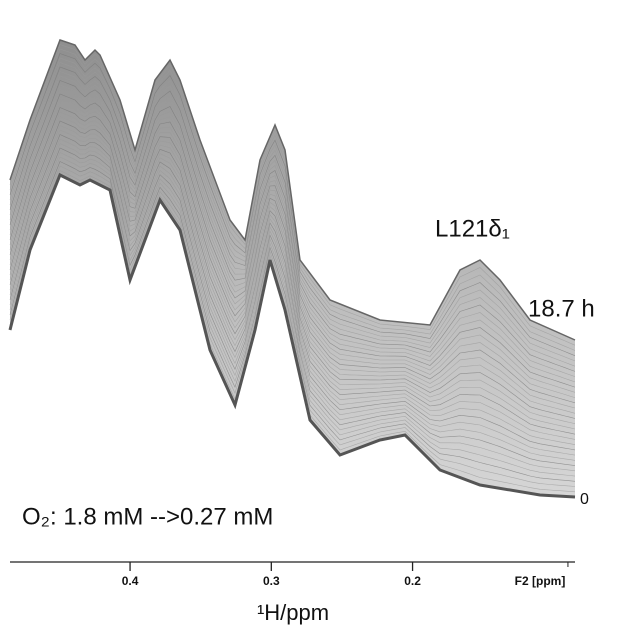  What do you see at coordinates (561, 308) in the screenshot?
I see `time-label: 18.7 h` at bounding box center [561, 308].